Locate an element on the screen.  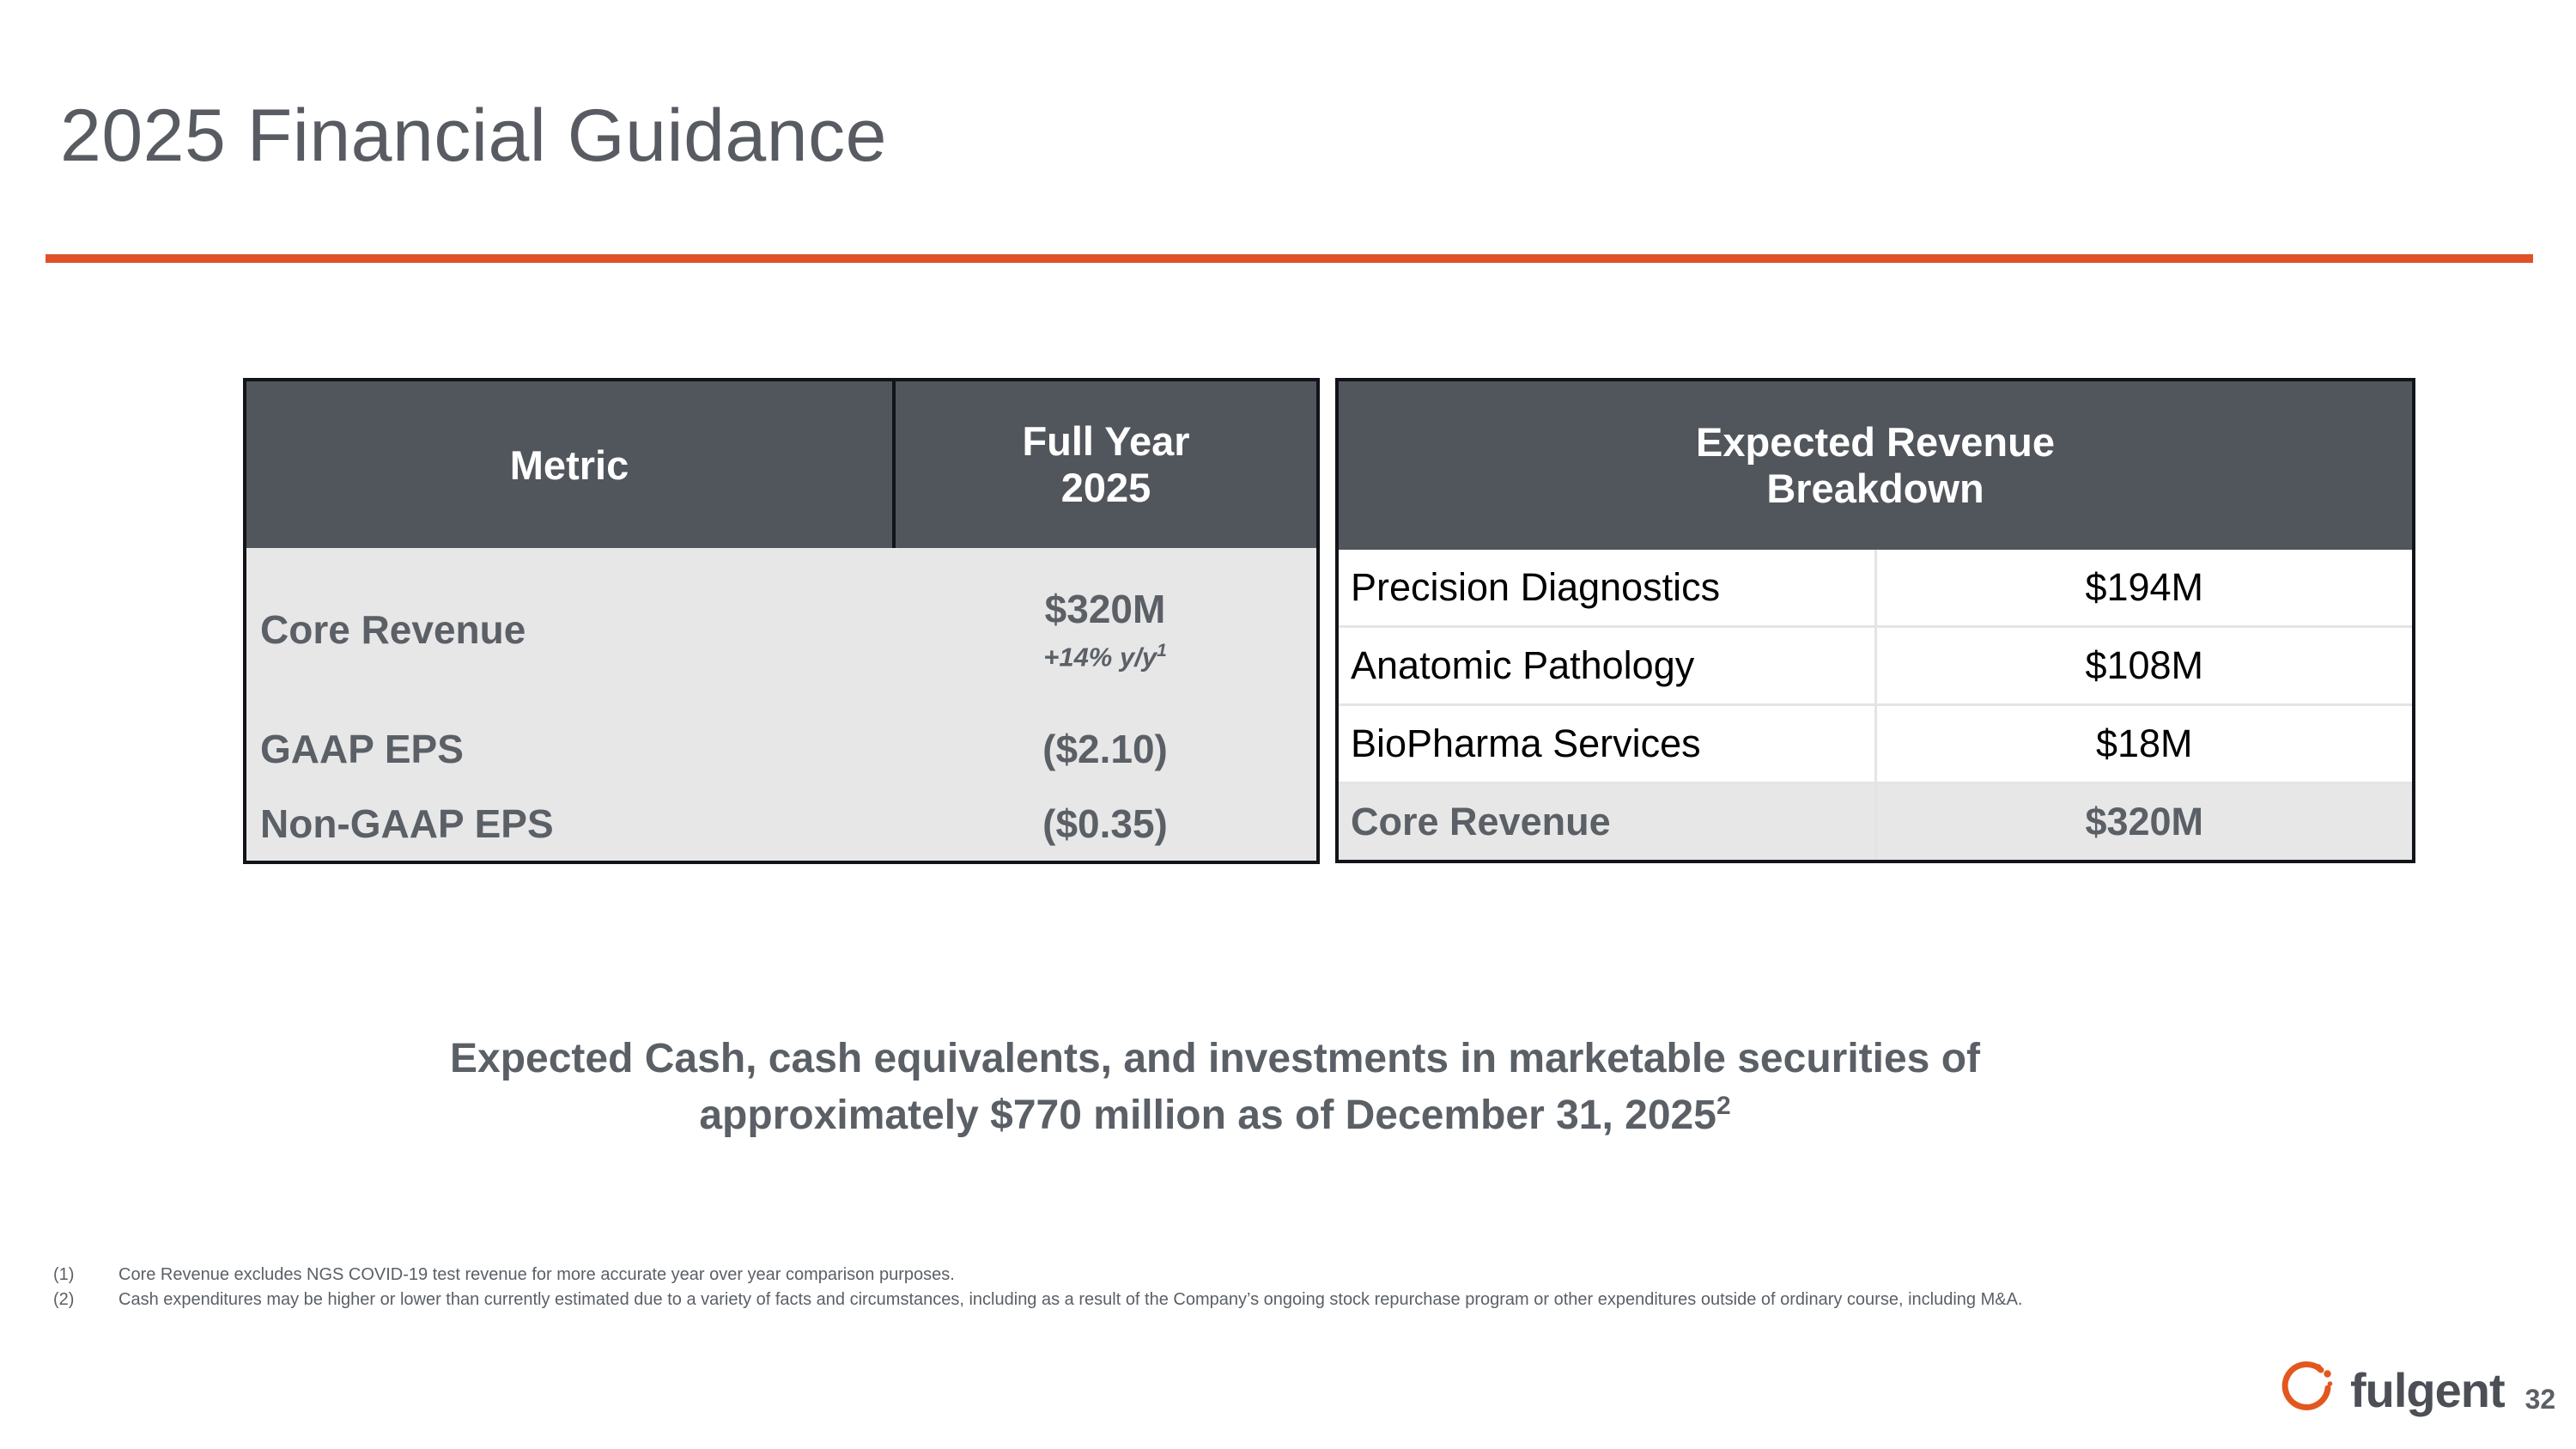
table-row: Anatomic Pathology $108M is located at coordinates (1875, 665).